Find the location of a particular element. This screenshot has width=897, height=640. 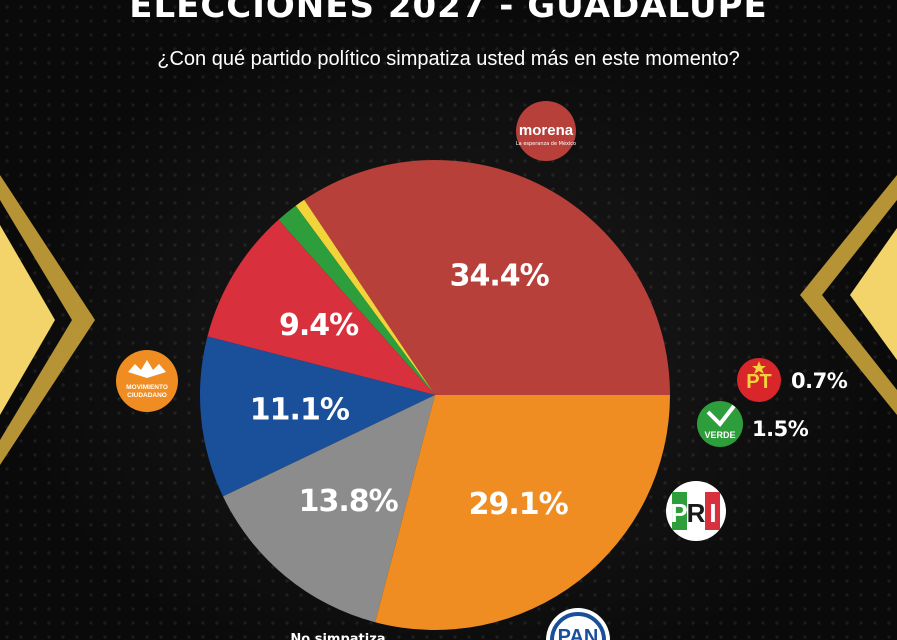

pan-logo-text: PAN is located at coordinates (578, 633).